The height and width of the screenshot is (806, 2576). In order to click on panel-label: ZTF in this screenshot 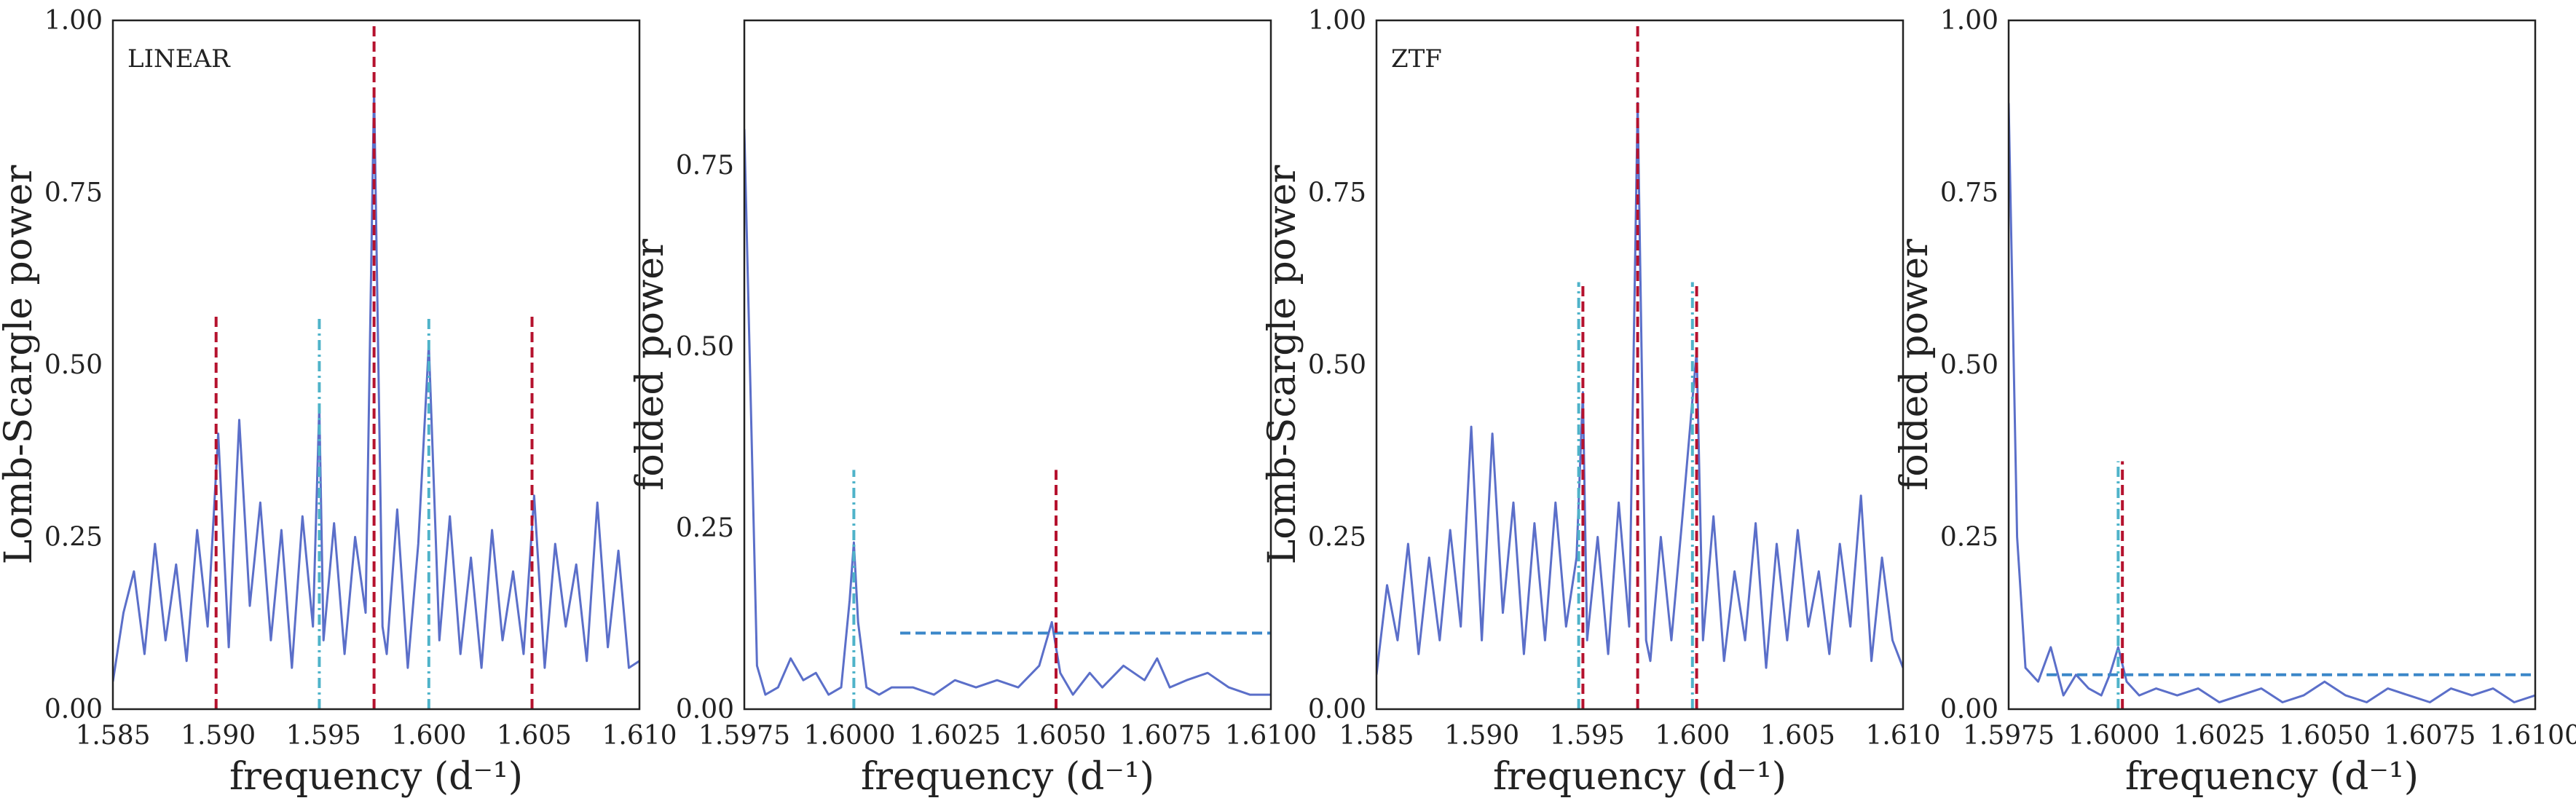, I will do `click(1416, 59)`.